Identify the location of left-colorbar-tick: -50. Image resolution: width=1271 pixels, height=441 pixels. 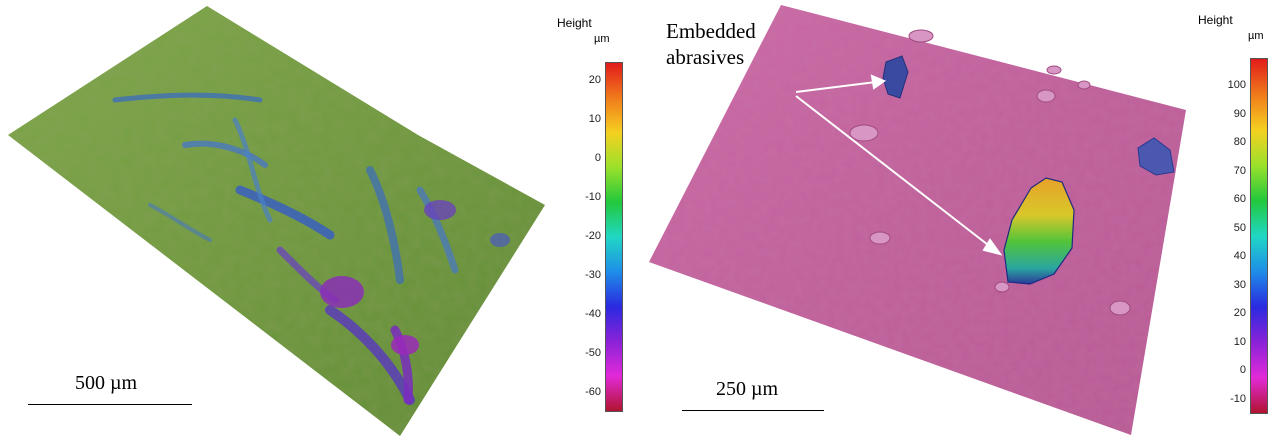
(581, 353).